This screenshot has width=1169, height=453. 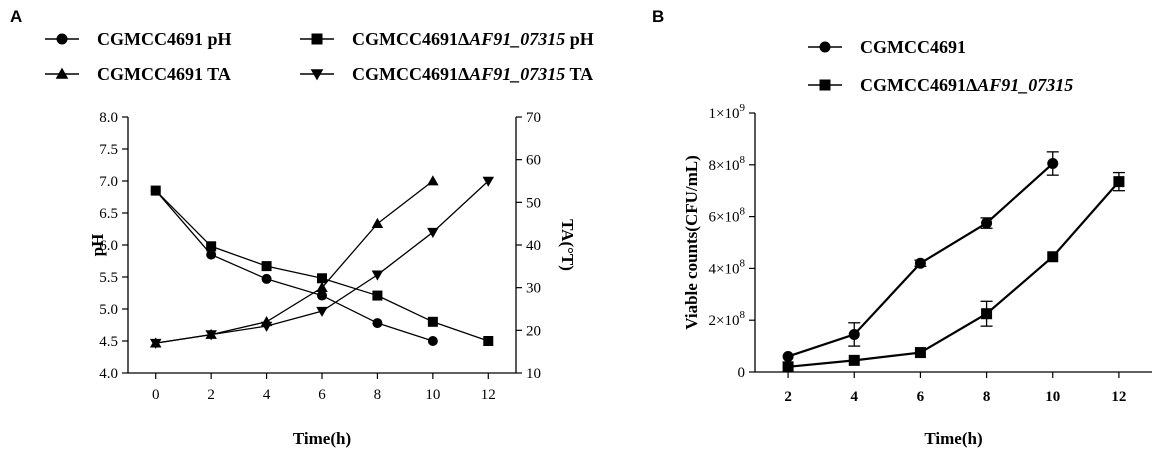 I want to click on x-tick-label-a: 12, so click(x=488, y=395).